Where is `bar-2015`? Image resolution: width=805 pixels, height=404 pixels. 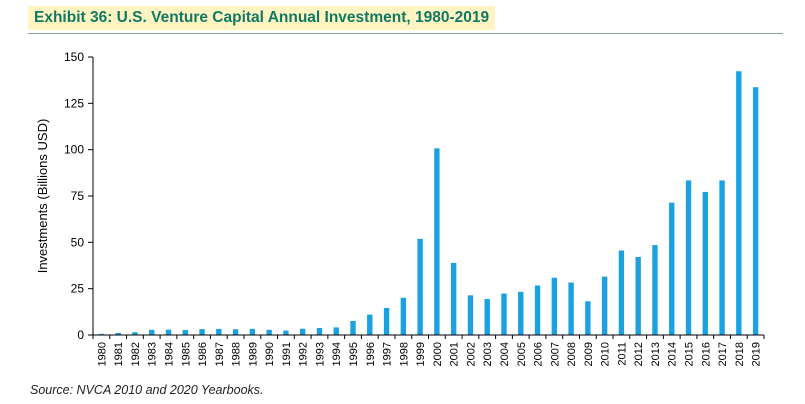
bar-2015 is located at coordinates (688, 257).